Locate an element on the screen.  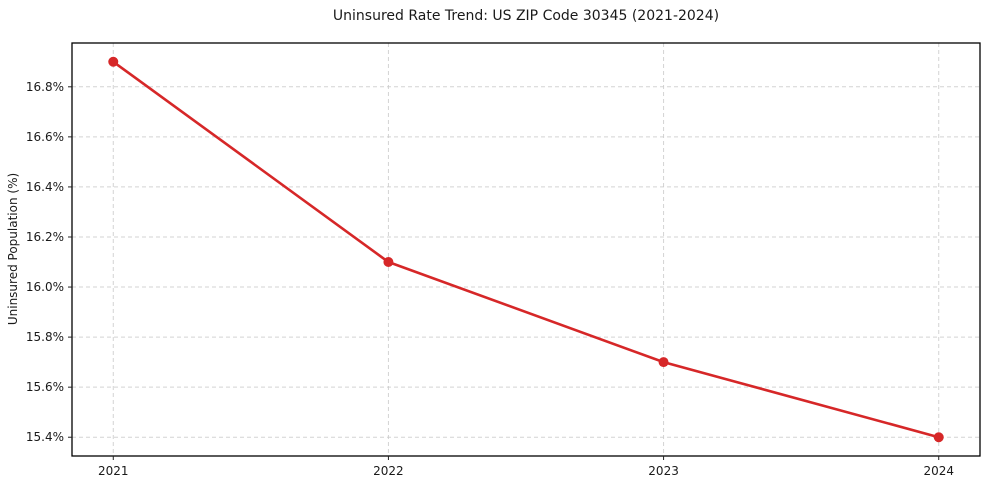
y-tick-label: 15.4% is located at coordinates (45, 437).